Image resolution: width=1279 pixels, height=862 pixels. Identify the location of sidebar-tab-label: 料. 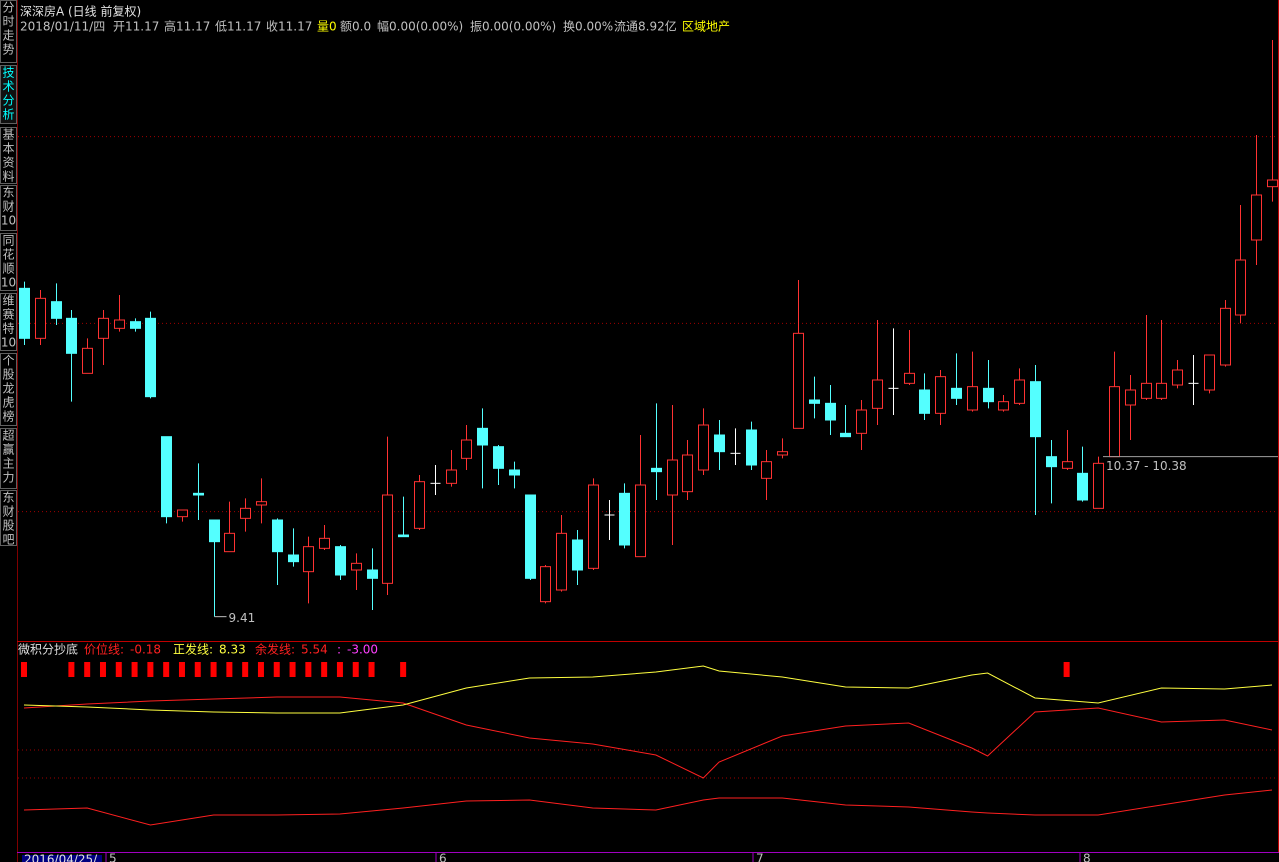
(8, 177).